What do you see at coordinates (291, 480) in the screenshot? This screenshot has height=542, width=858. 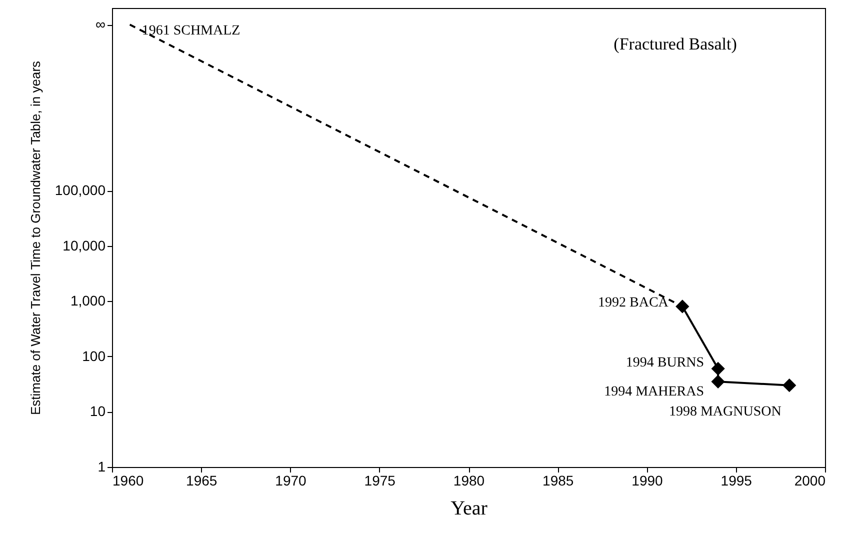 I see `x-tick-label: 1970` at bounding box center [291, 480].